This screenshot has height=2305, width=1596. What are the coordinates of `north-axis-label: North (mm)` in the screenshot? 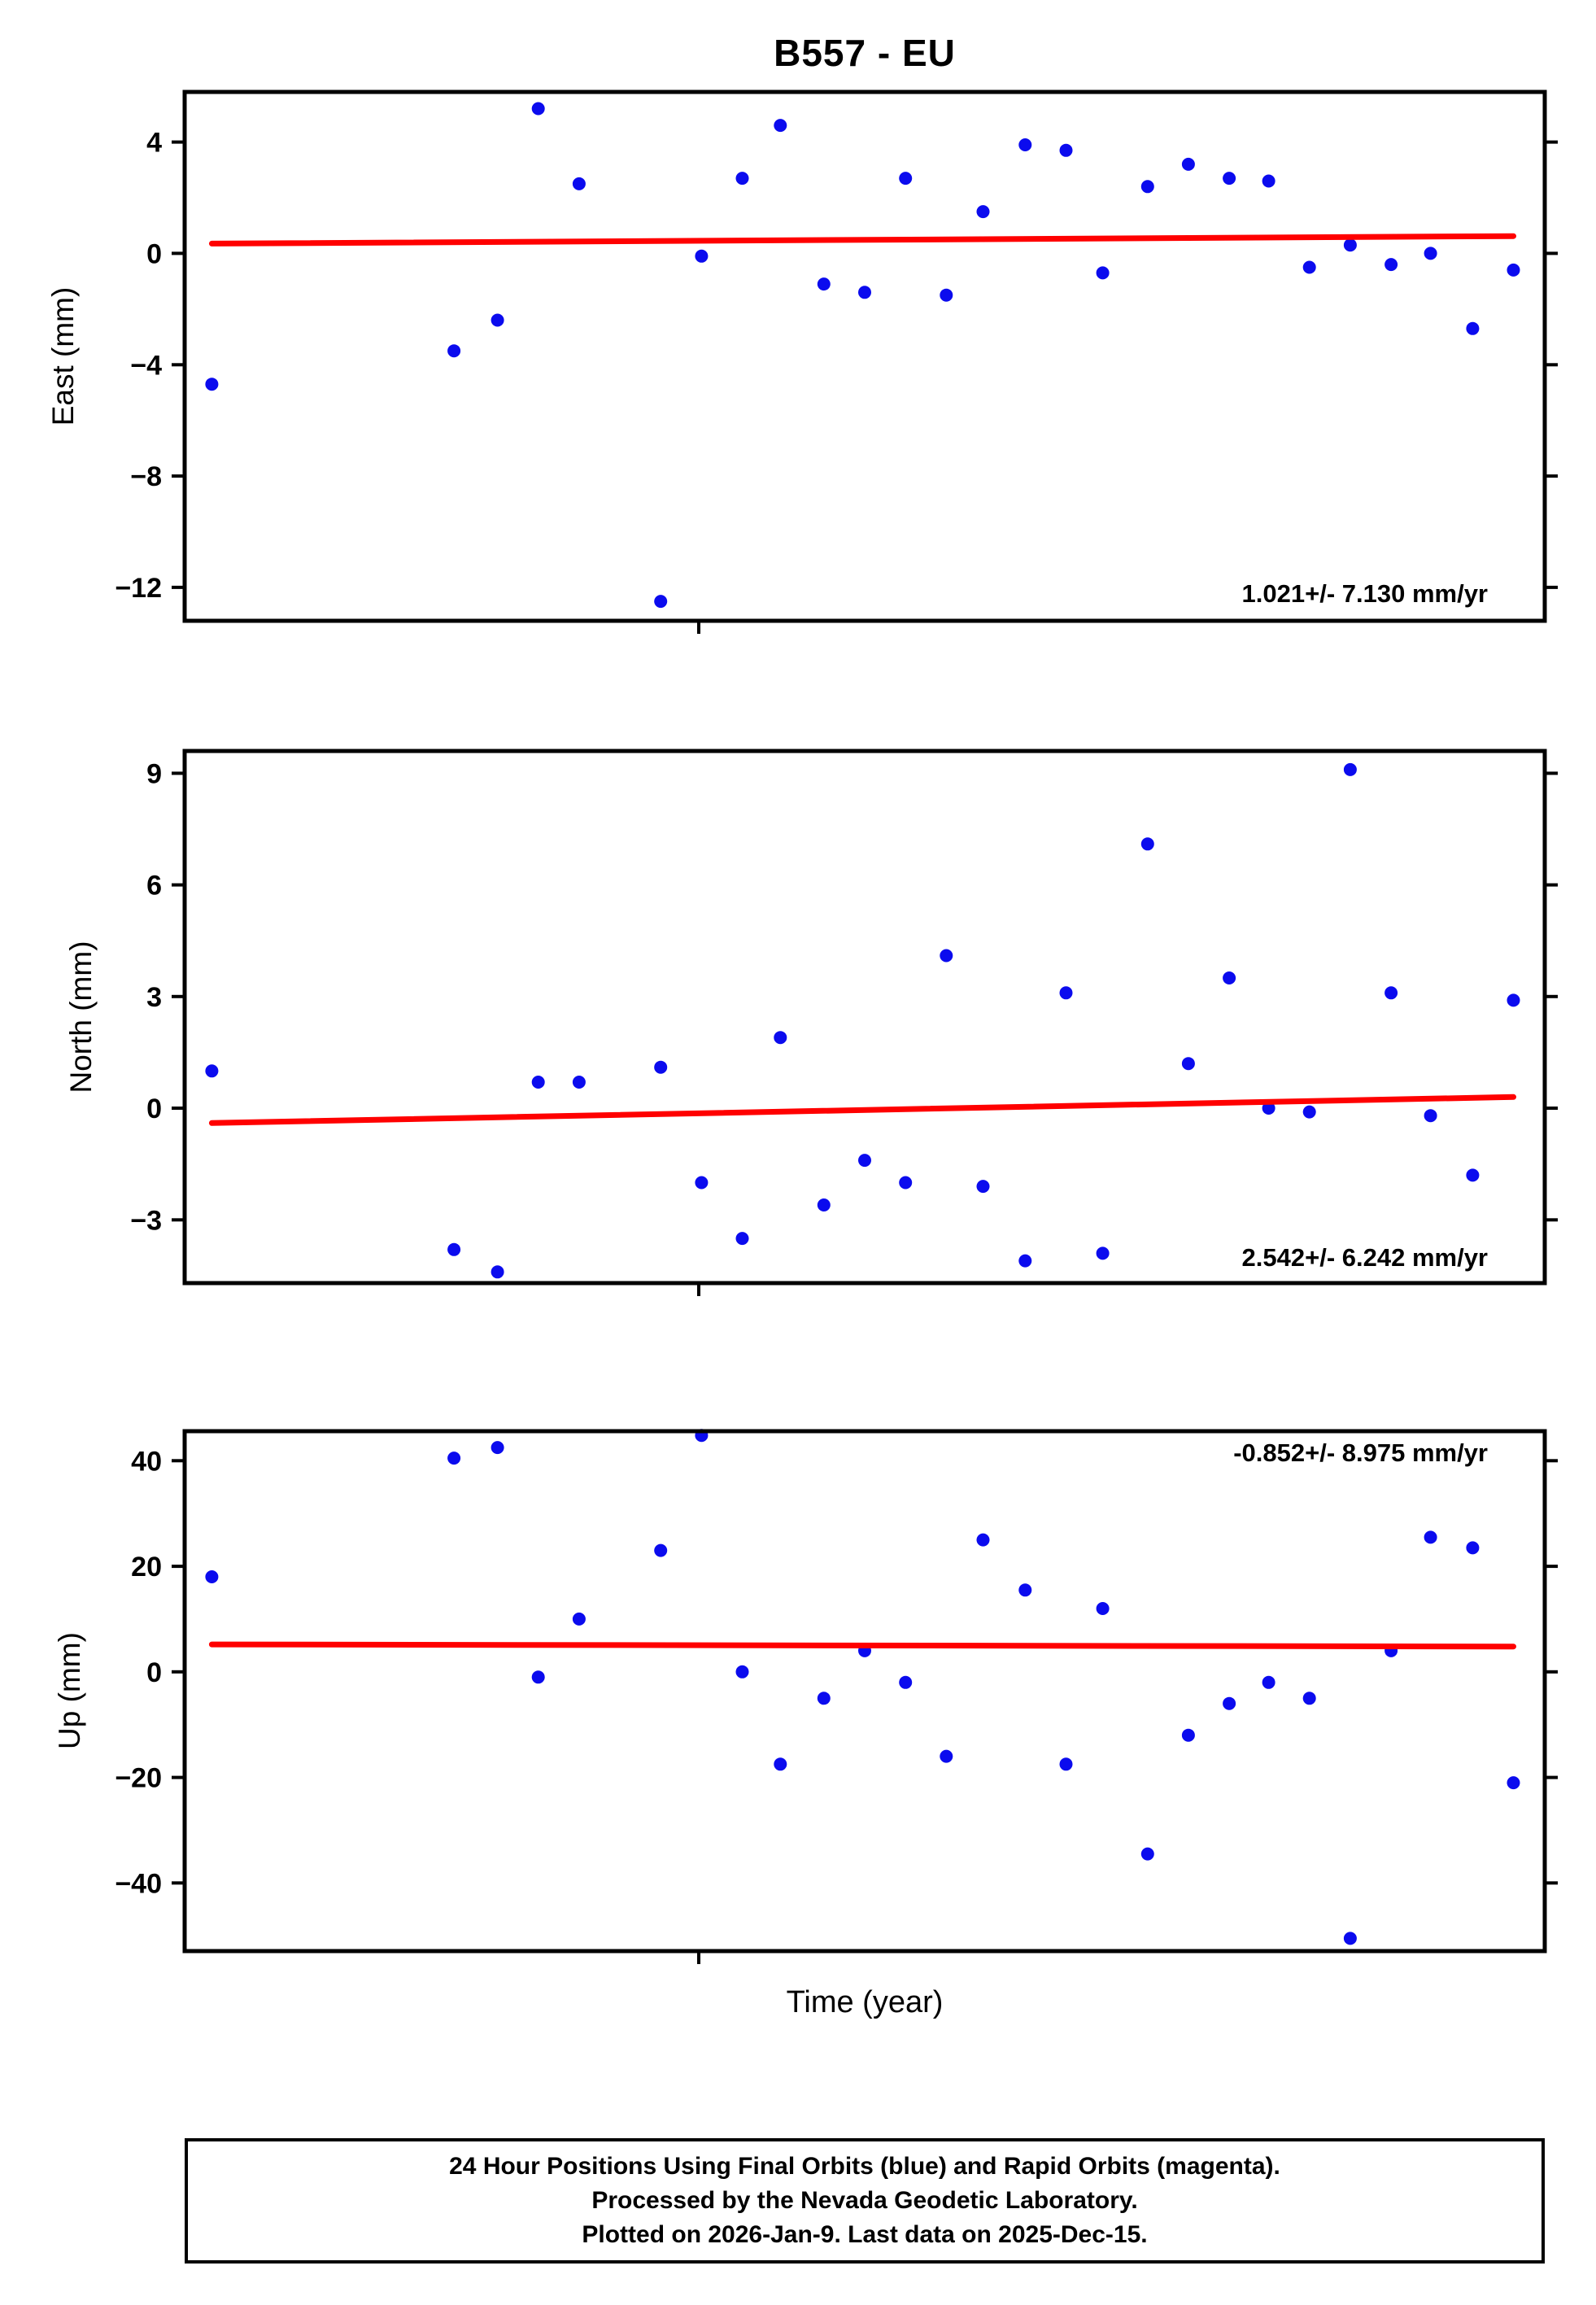 It's located at (81, 1017).